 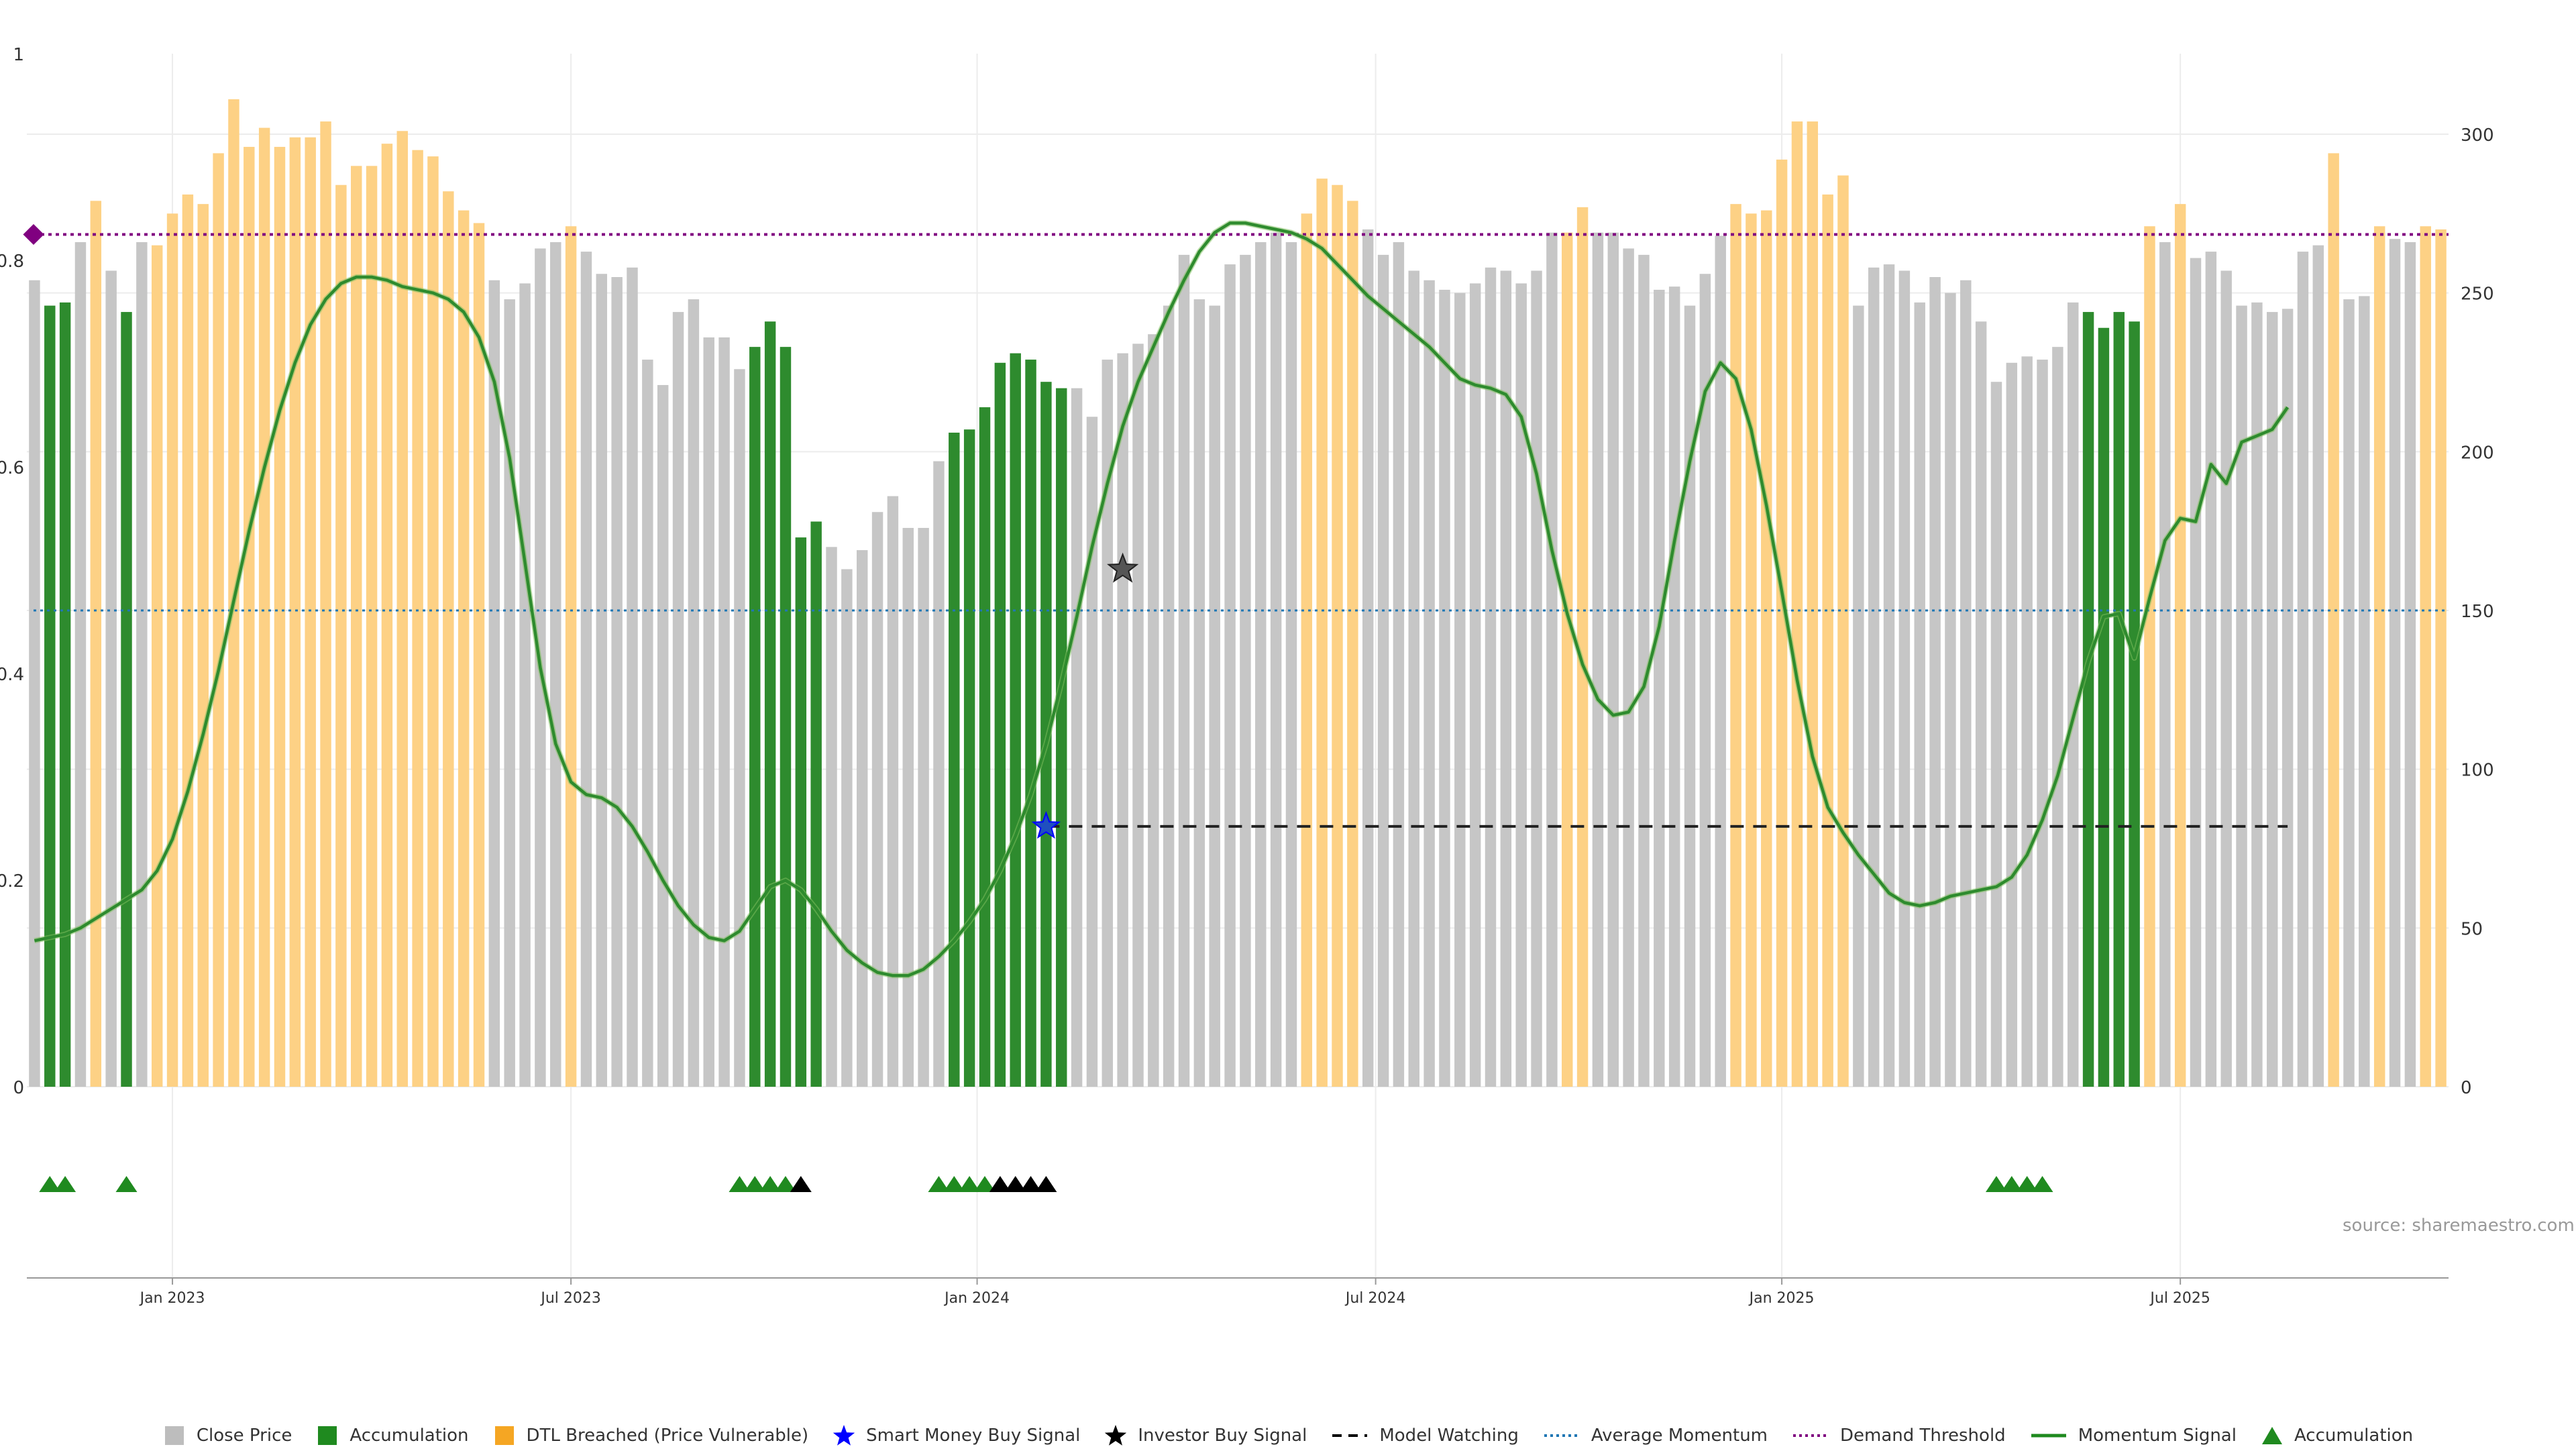 What do you see at coordinates (1679, 1436) in the screenshot?
I see `legend-label: Average Momentum` at bounding box center [1679, 1436].